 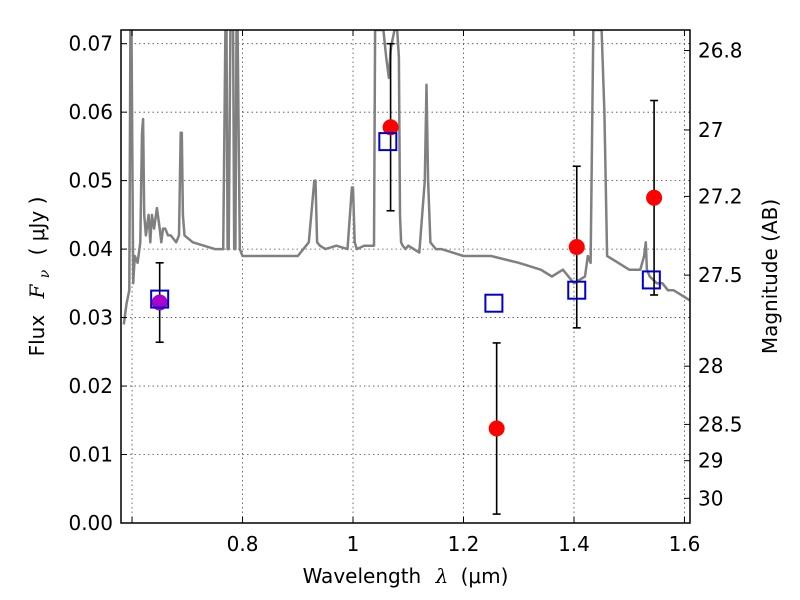 What do you see at coordinates (720, 196) in the screenshot?
I see `right-tick-label: 27.2` at bounding box center [720, 196].